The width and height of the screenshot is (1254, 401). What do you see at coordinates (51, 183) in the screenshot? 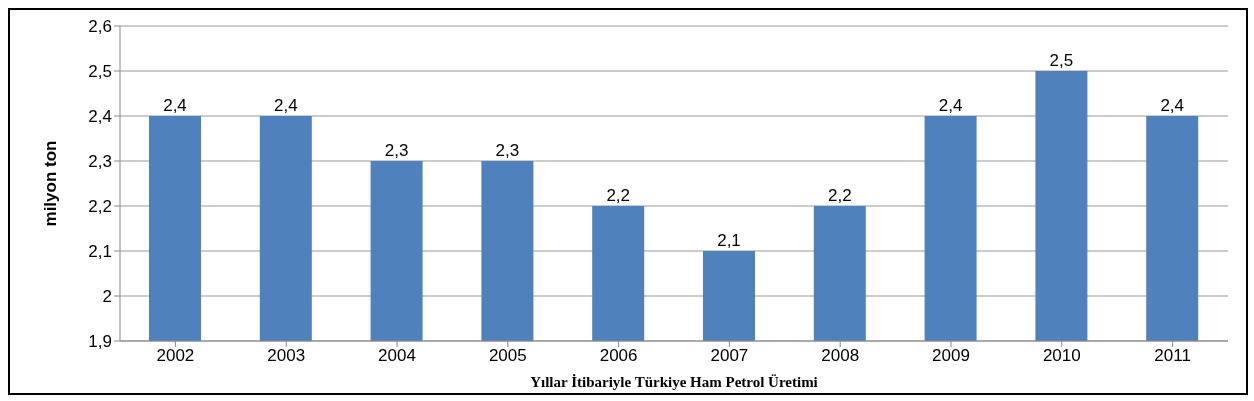
I see `y-axis-title: milyon ton` at bounding box center [51, 183].